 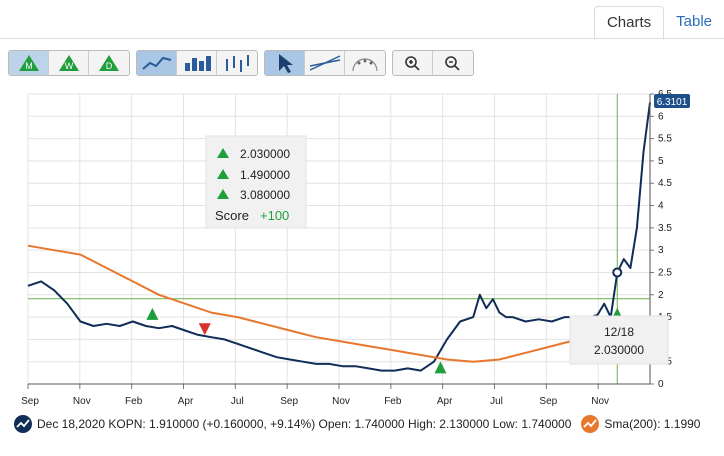 What do you see at coordinates (69, 66) in the screenshot?
I see `period-week-label: W` at bounding box center [69, 66].